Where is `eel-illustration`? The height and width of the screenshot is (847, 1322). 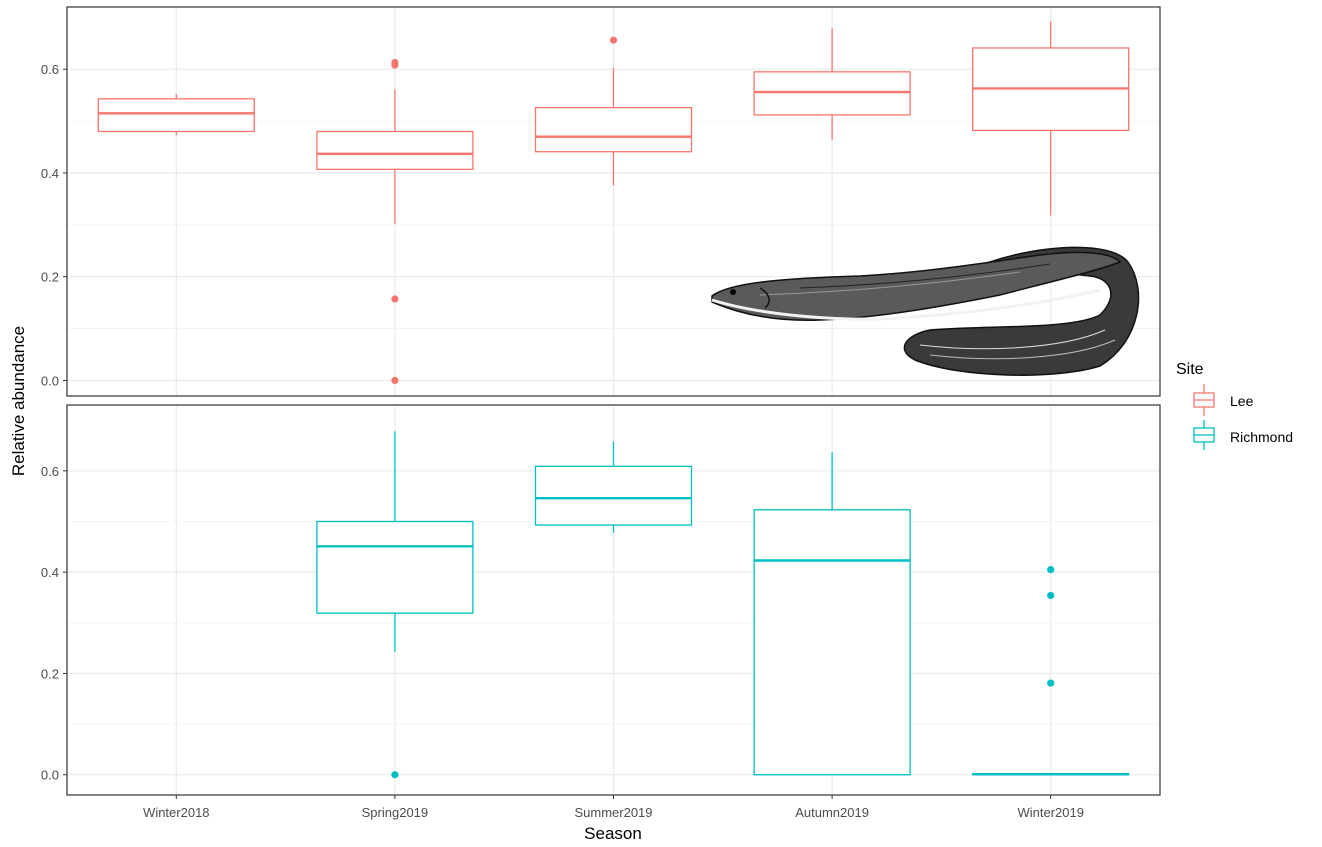
eel-illustration is located at coordinates (925, 311).